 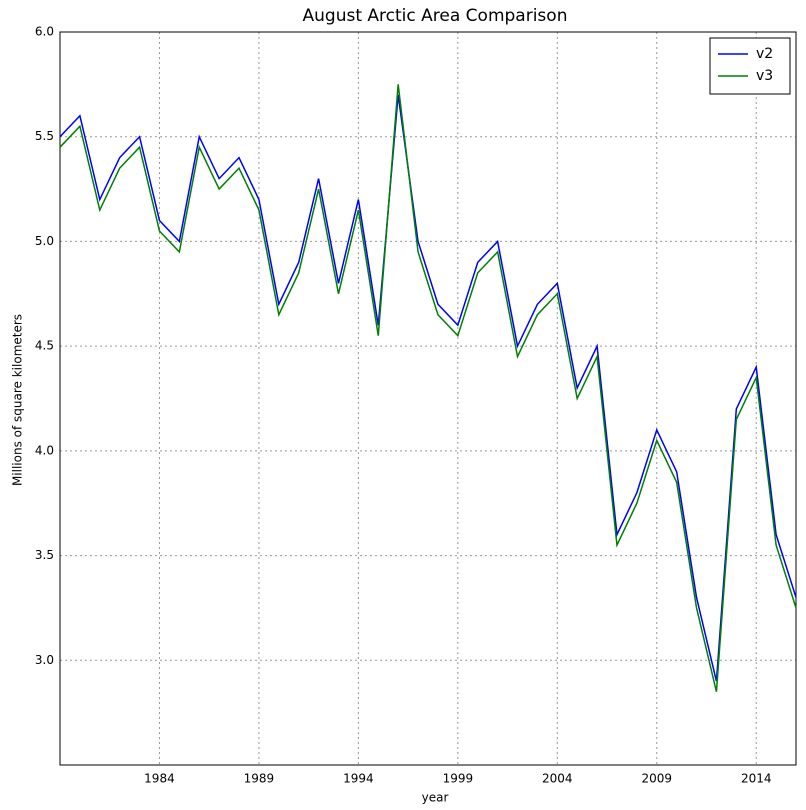 What do you see at coordinates (44, 450) in the screenshot?
I see `y-tick-label: 4.0` at bounding box center [44, 450].